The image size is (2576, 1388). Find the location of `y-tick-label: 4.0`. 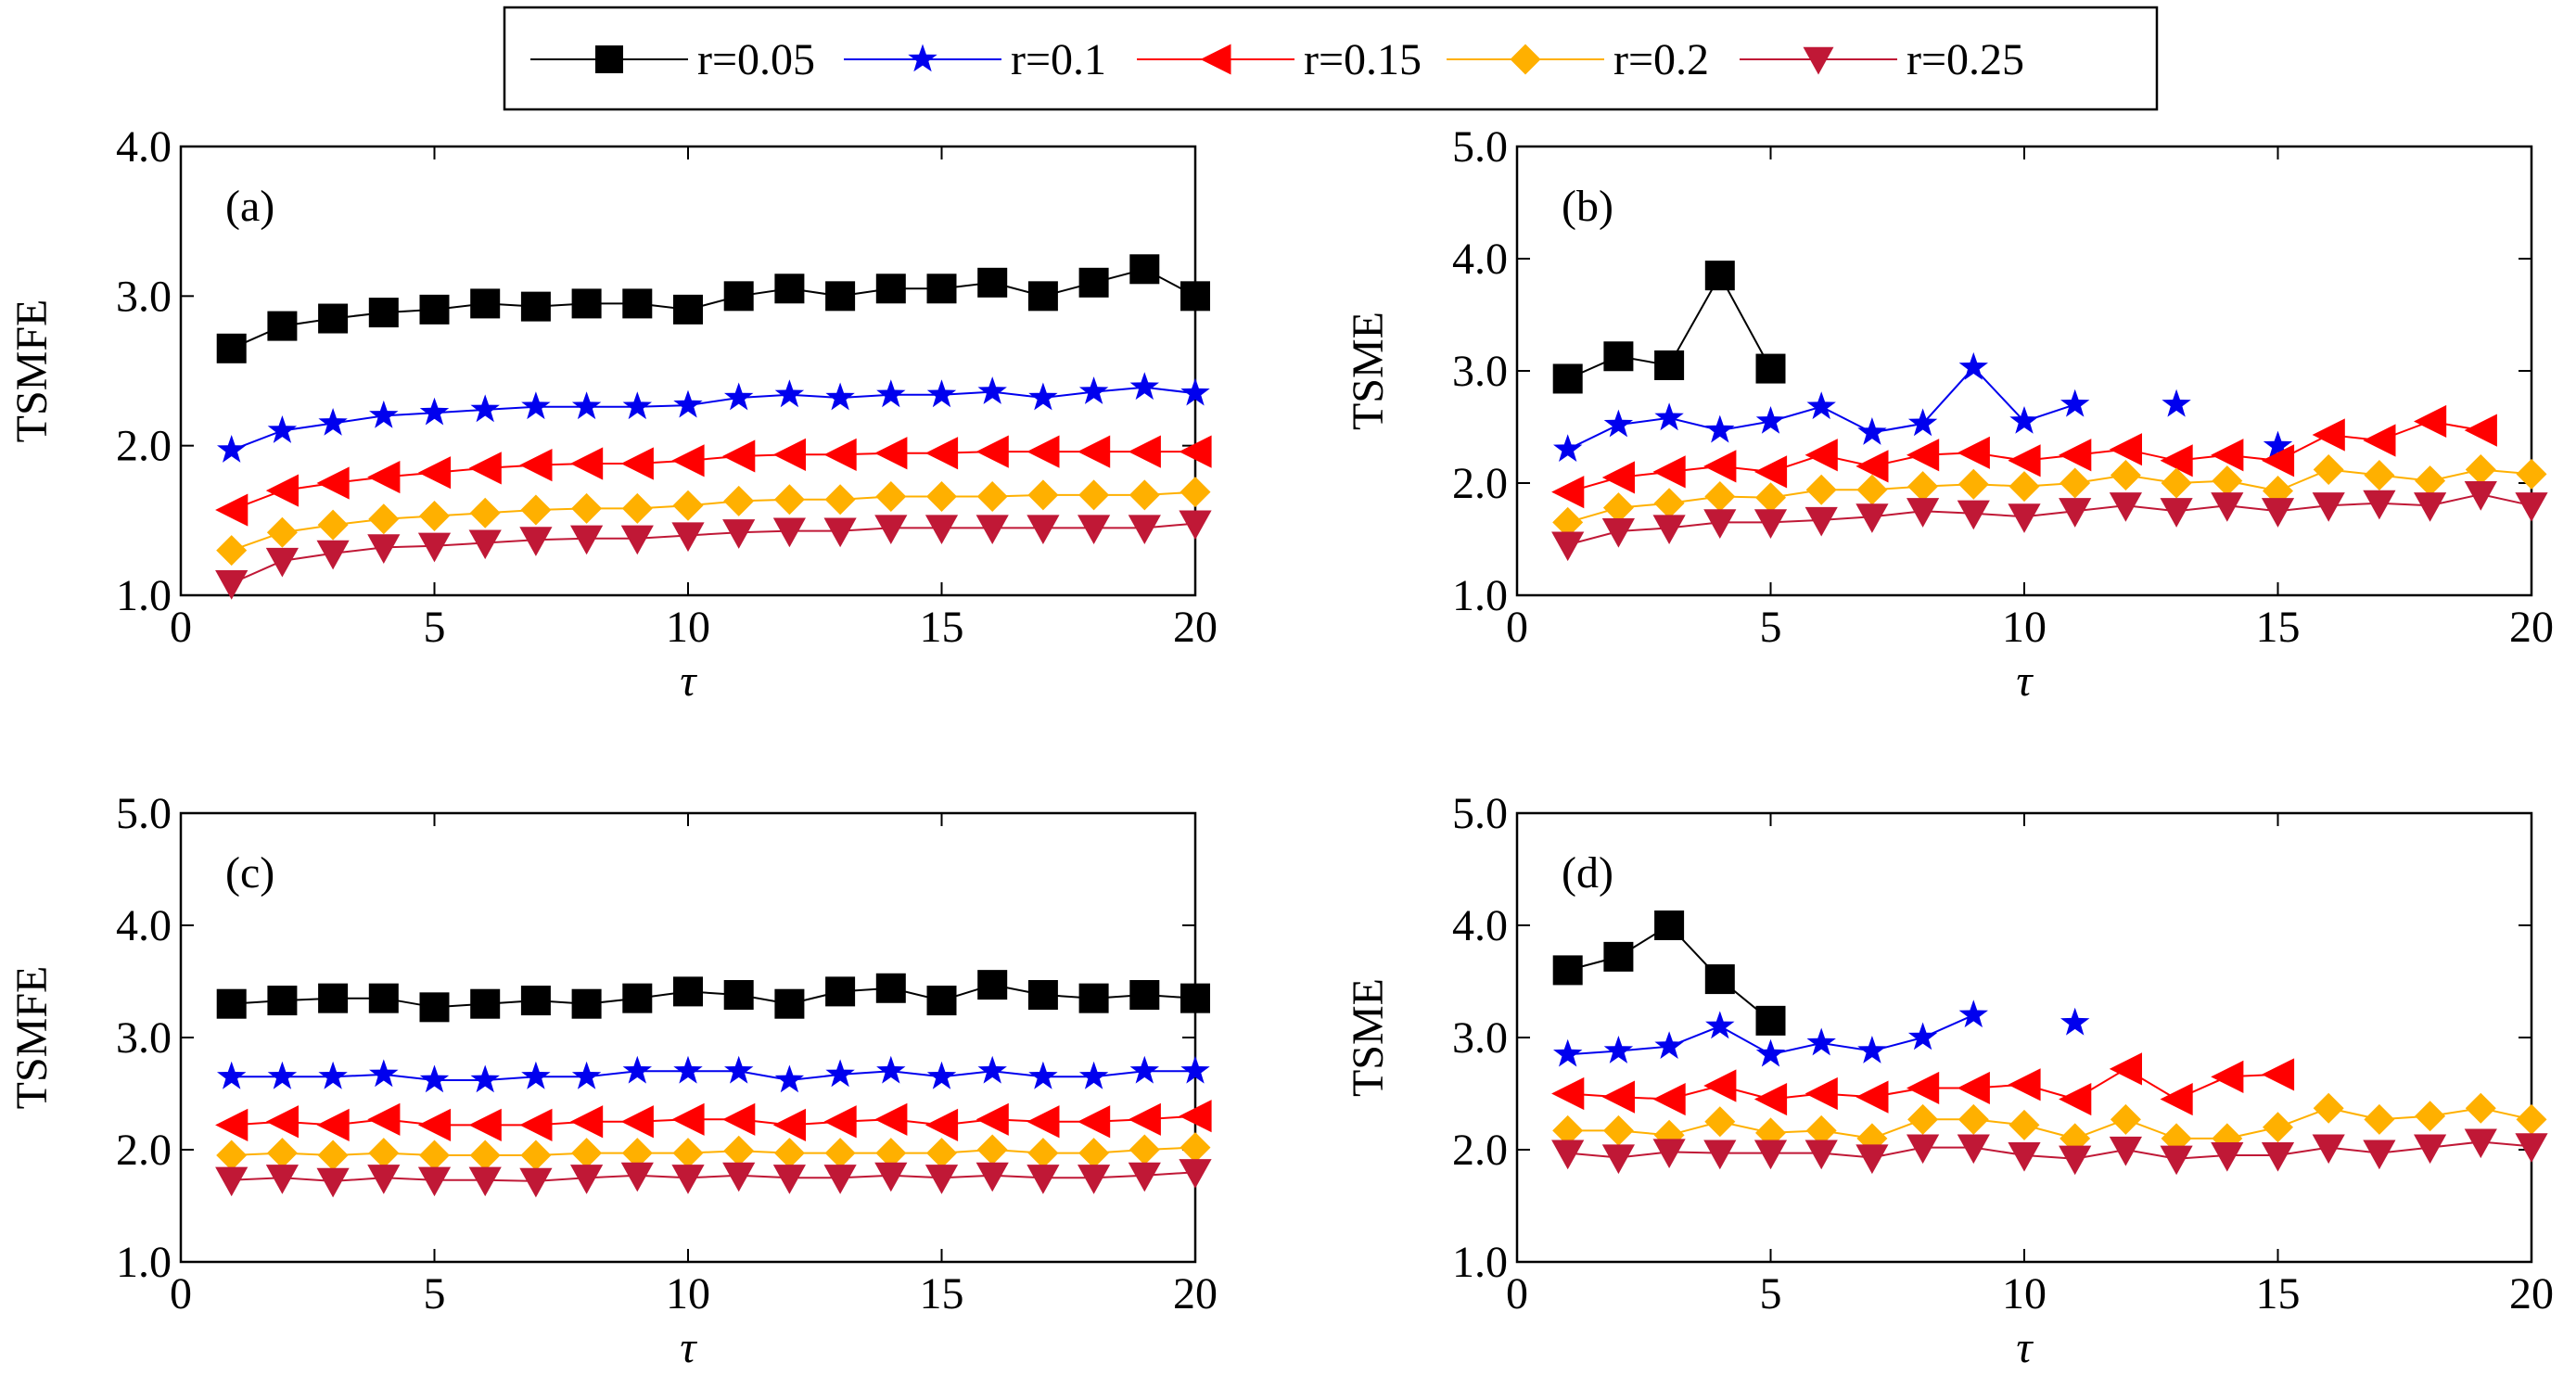

y-tick-label: 4.0 is located at coordinates (144, 147).